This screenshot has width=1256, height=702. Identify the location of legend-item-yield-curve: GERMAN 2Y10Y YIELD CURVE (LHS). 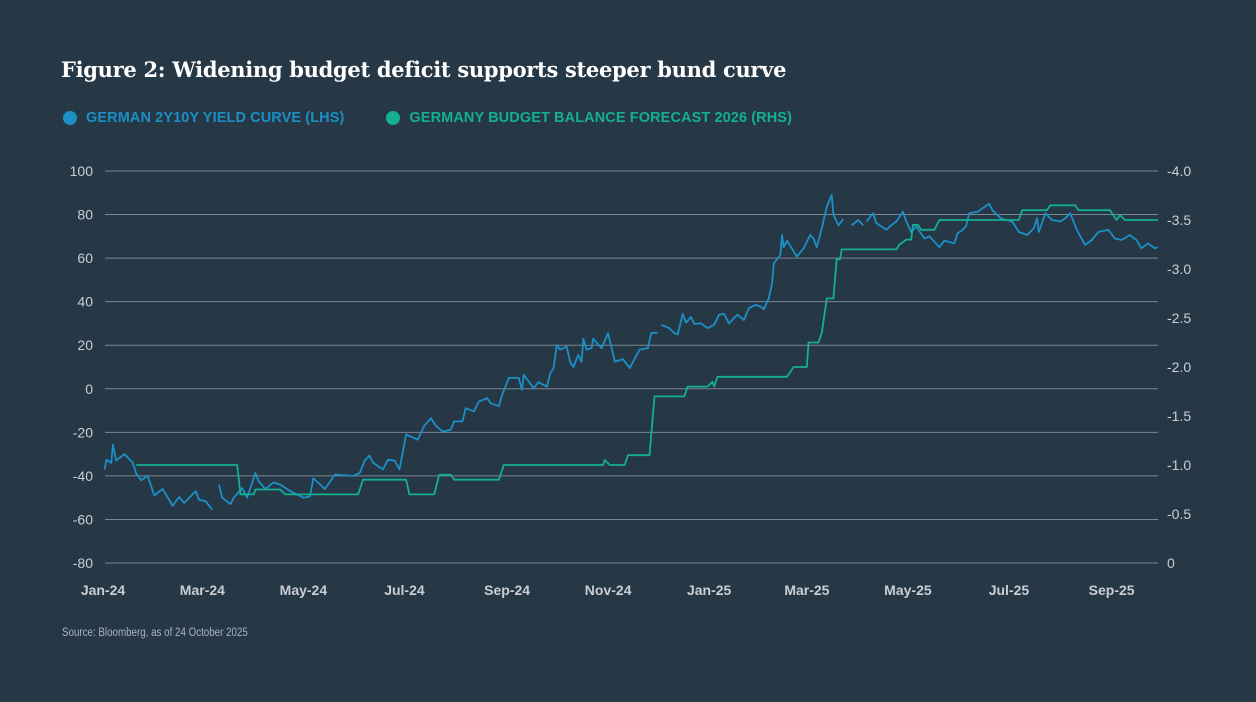
(203, 118).